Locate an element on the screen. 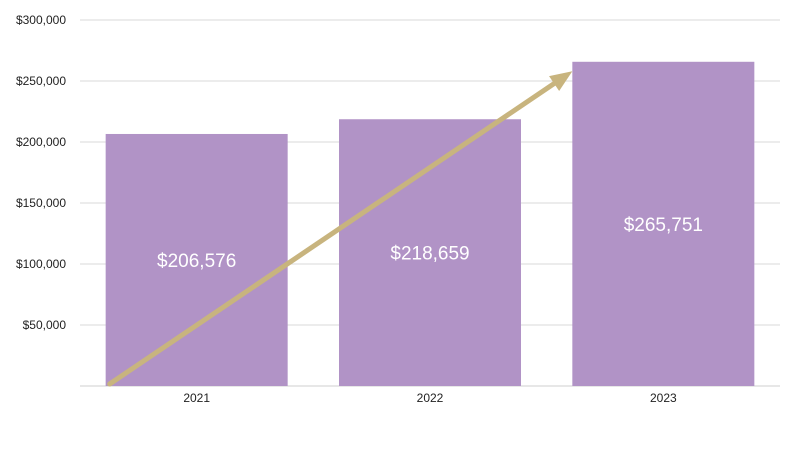 Image resolution: width=786 pixels, height=456 pixels. bar-data-label: $206,576 is located at coordinates (196, 261).